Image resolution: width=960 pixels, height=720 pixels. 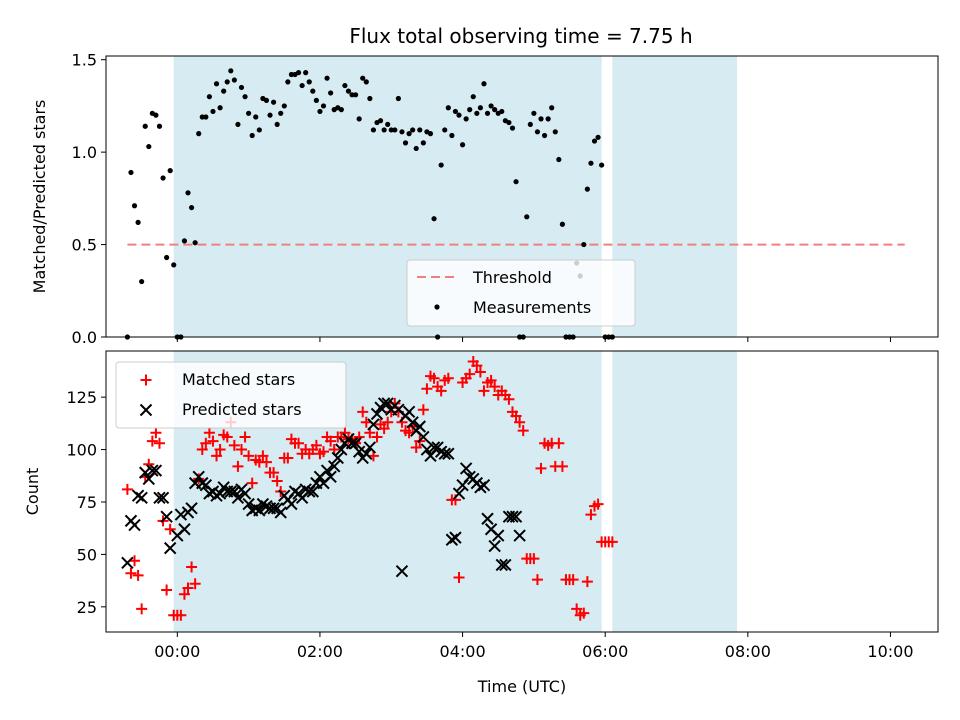 What do you see at coordinates (177, 651) in the screenshot?
I see `x-tick-label: 00:00` at bounding box center [177, 651].